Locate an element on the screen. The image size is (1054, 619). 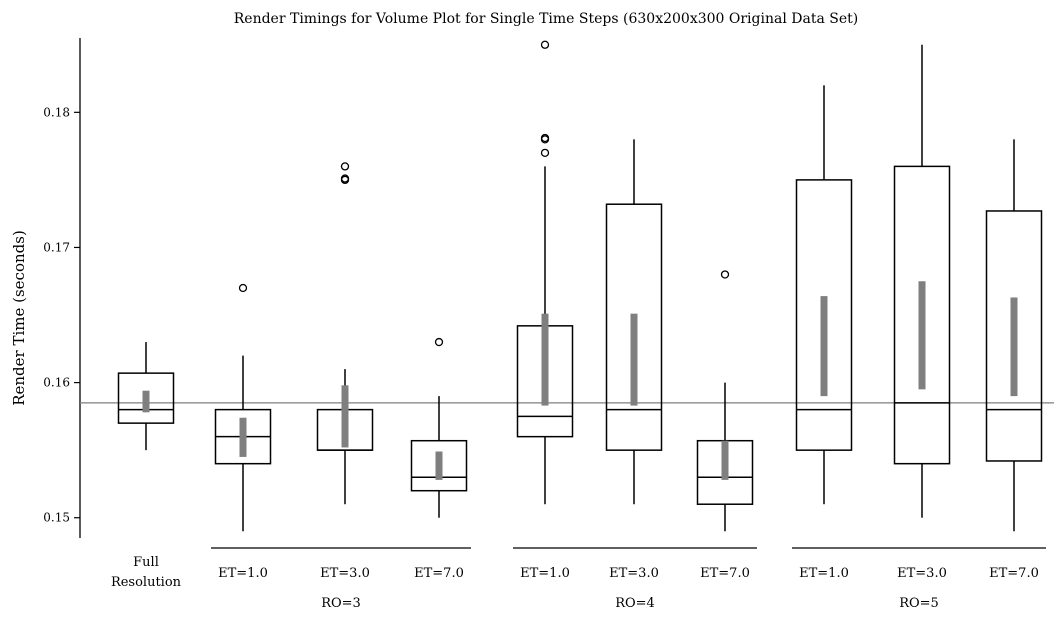
y-tick-label: 0.15 is located at coordinates (56, 518).